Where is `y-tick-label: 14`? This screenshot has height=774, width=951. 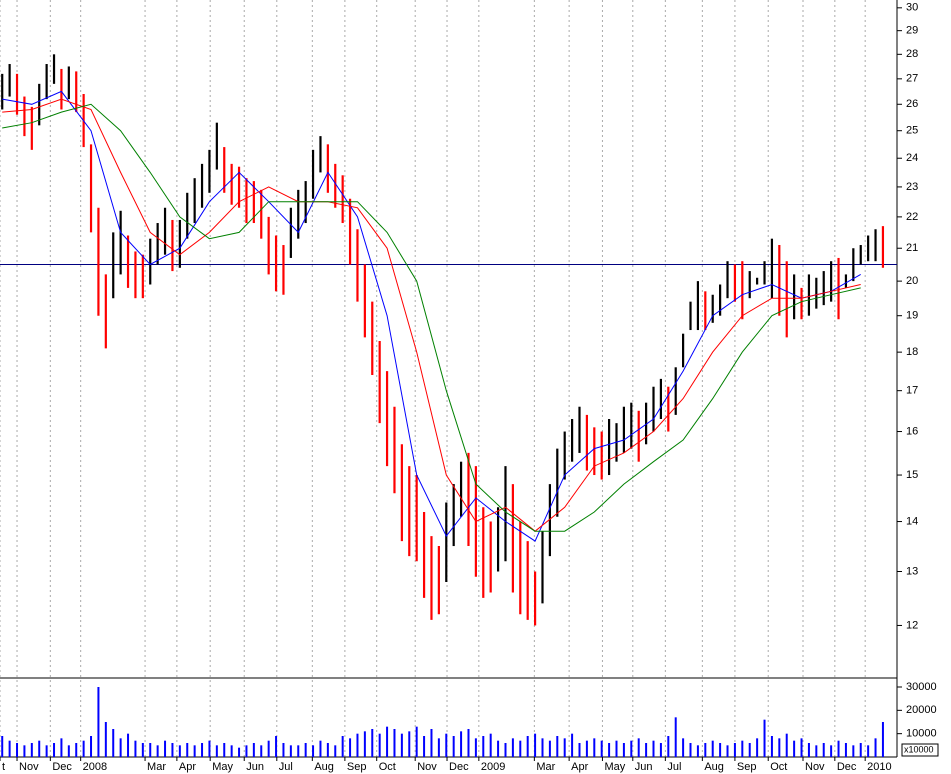
y-tick-label: 14 is located at coordinates (912, 521).